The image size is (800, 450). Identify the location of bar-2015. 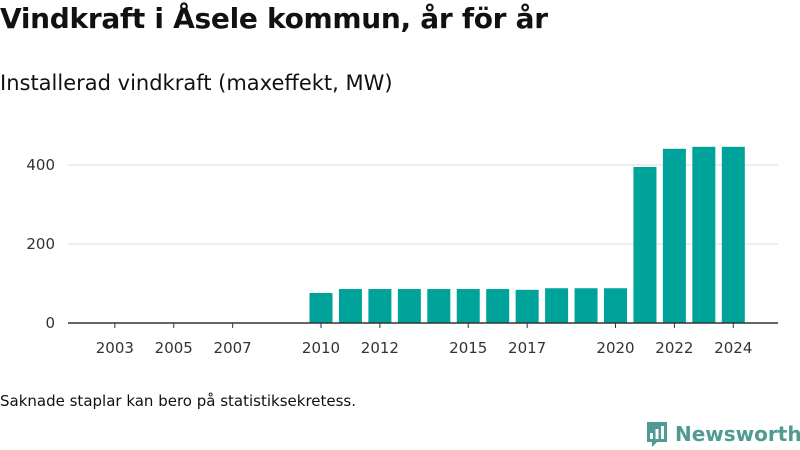
(468, 306).